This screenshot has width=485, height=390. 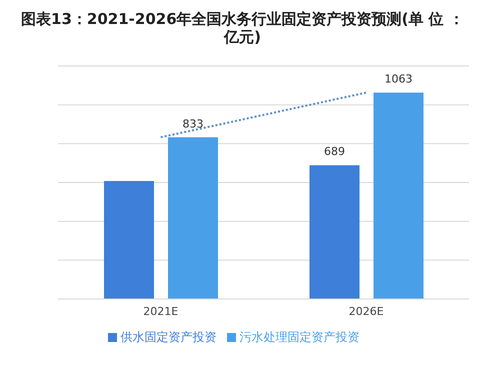 What do you see at coordinates (300, 337) in the screenshot?
I see `legend-label: 污水处理固定资产投资` at bounding box center [300, 337].